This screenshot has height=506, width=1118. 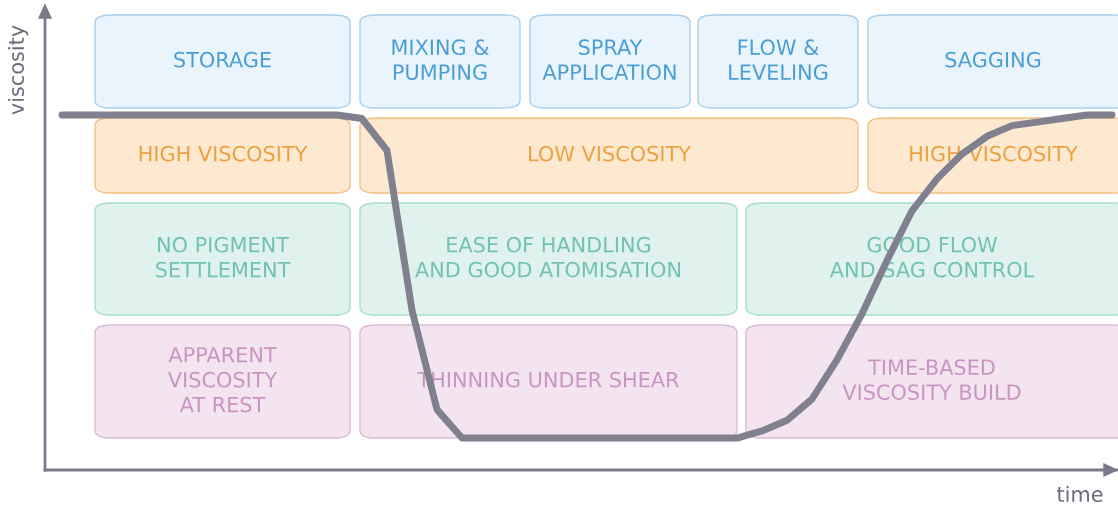 What do you see at coordinates (931, 379) in the screenshot?
I see `annotation: TIME-BASED VISCOSITY BUILD` at bounding box center [931, 379].